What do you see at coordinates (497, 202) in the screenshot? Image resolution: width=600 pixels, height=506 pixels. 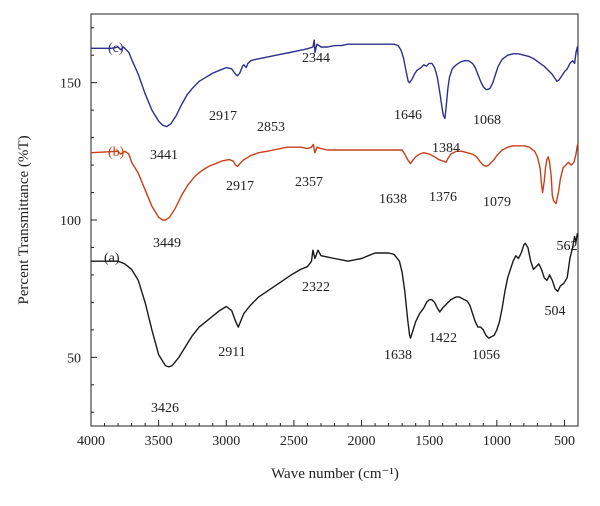 I see `peak-label: 1079` at bounding box center [497, 202].